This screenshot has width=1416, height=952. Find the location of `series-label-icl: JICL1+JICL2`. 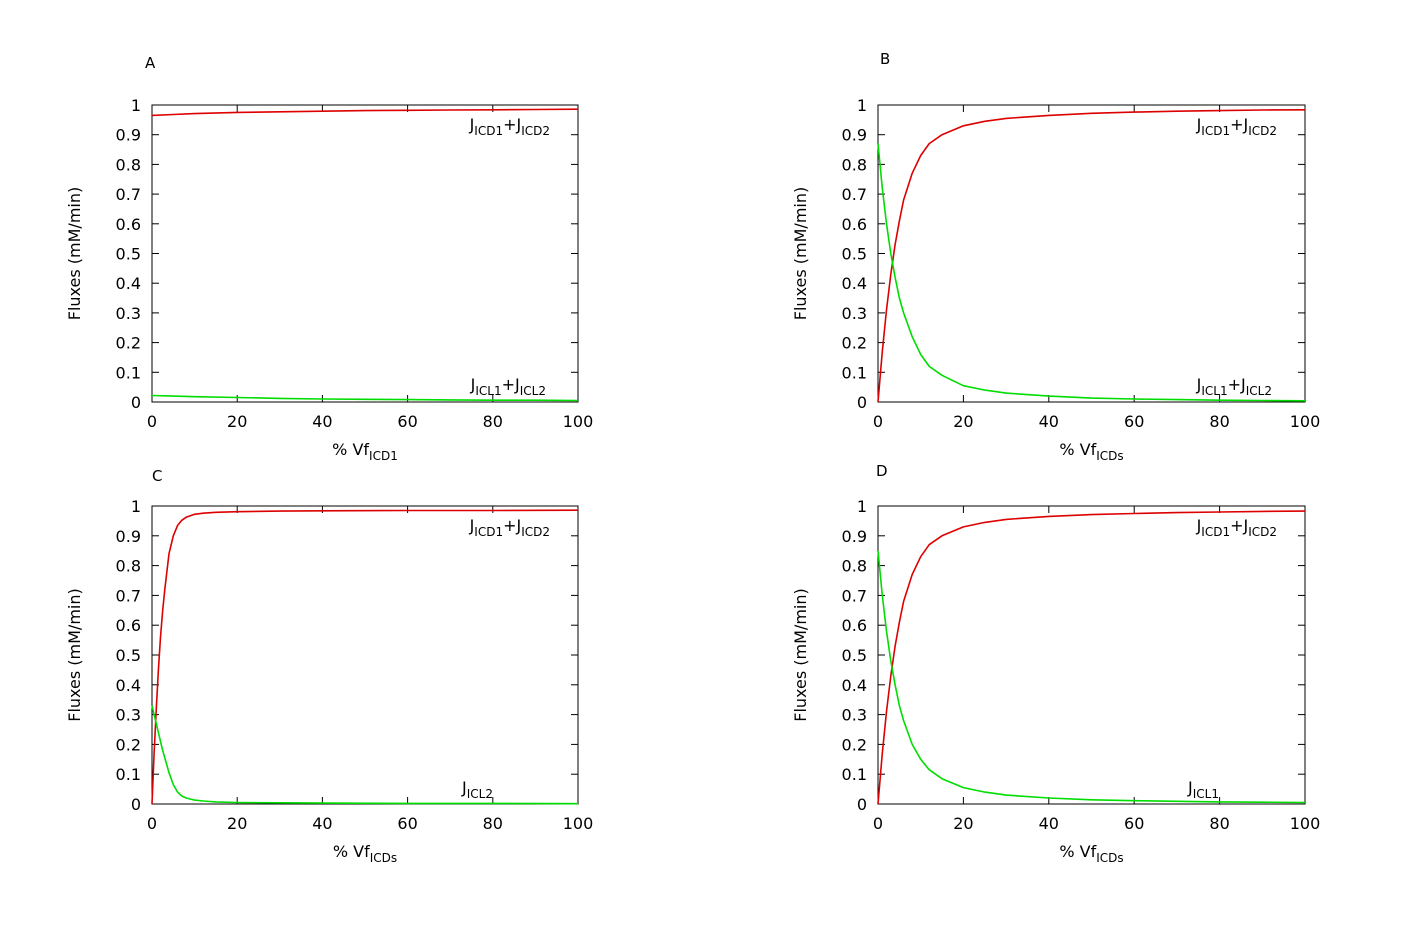

series-label-icl: JICL1+JICL2 is located at coordinates (1234, 386).